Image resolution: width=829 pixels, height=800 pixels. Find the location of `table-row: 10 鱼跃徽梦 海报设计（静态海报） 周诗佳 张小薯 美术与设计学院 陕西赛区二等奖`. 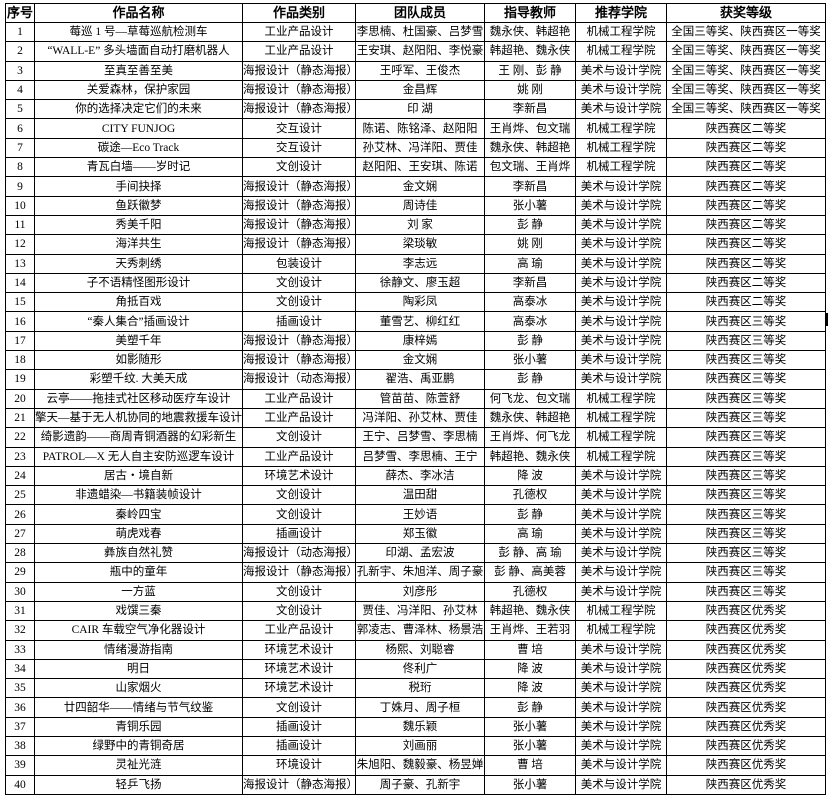

table-row: 10 鱼跃徽梦 海报设计（静态海报） 周诗佳 张小薯 美术与设计学院 陕西赛区二等奖 is located at coordinates (415, 205).